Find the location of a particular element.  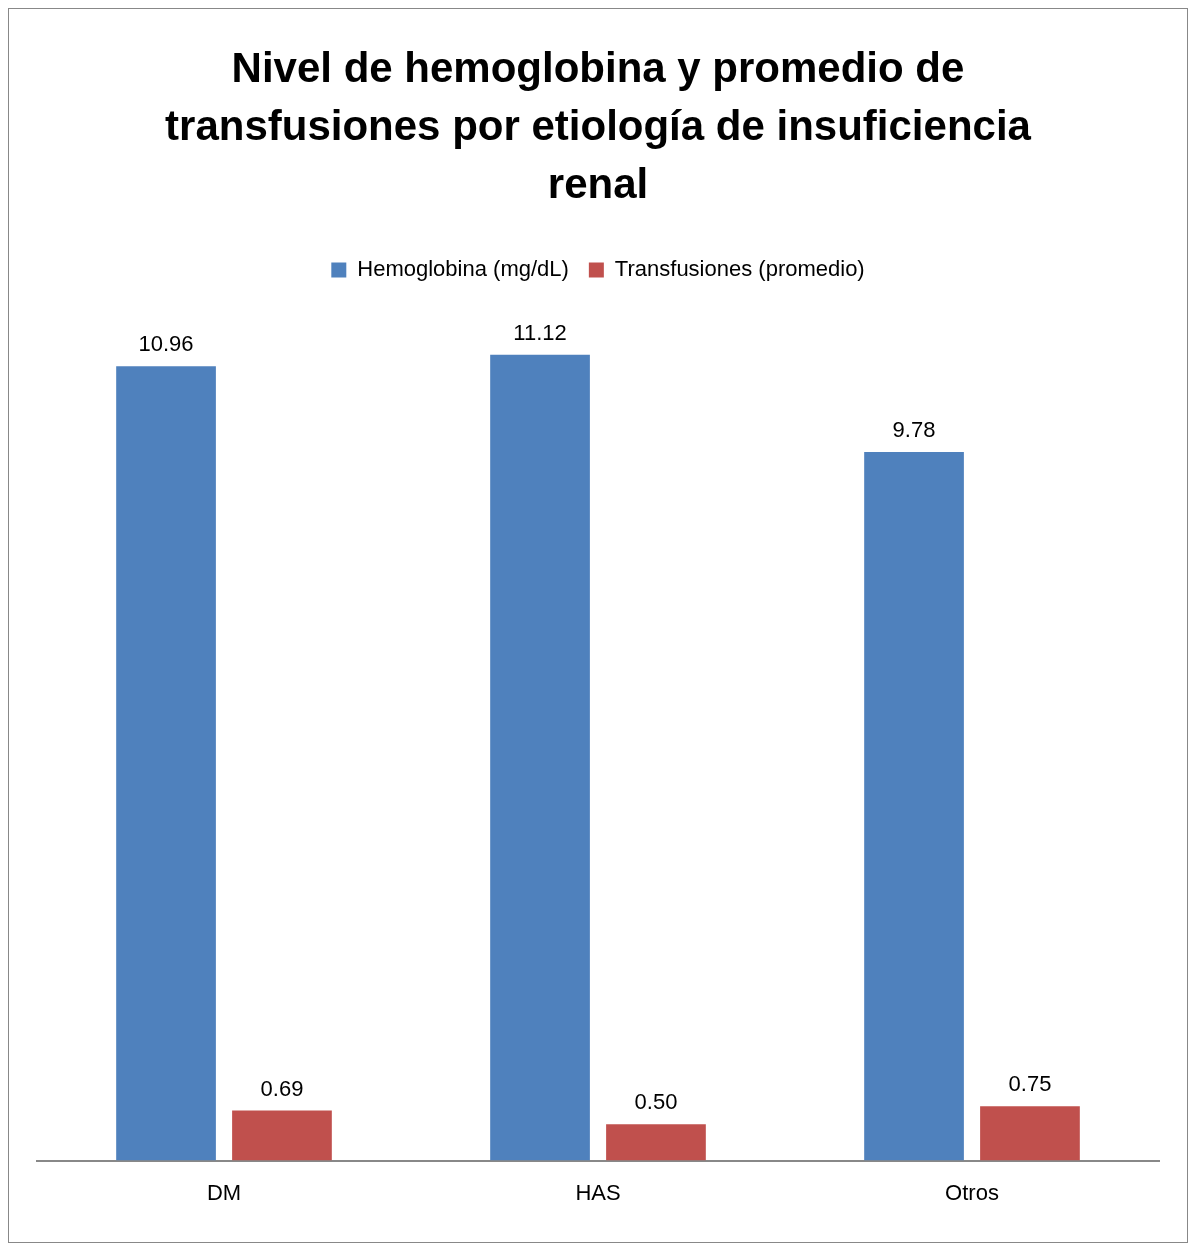

x-tick-label: DM is located at coordinates (224, 1192).